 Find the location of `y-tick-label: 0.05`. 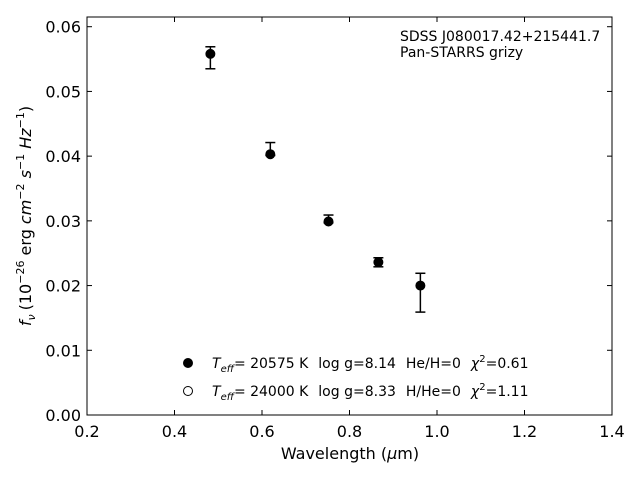

y-tick-label: 0.05 is located at coordinates (63, 91).